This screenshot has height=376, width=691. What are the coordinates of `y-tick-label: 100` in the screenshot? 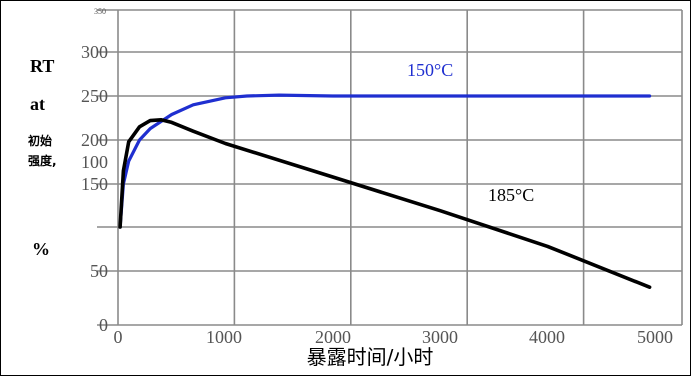 It's located at (94, 162).